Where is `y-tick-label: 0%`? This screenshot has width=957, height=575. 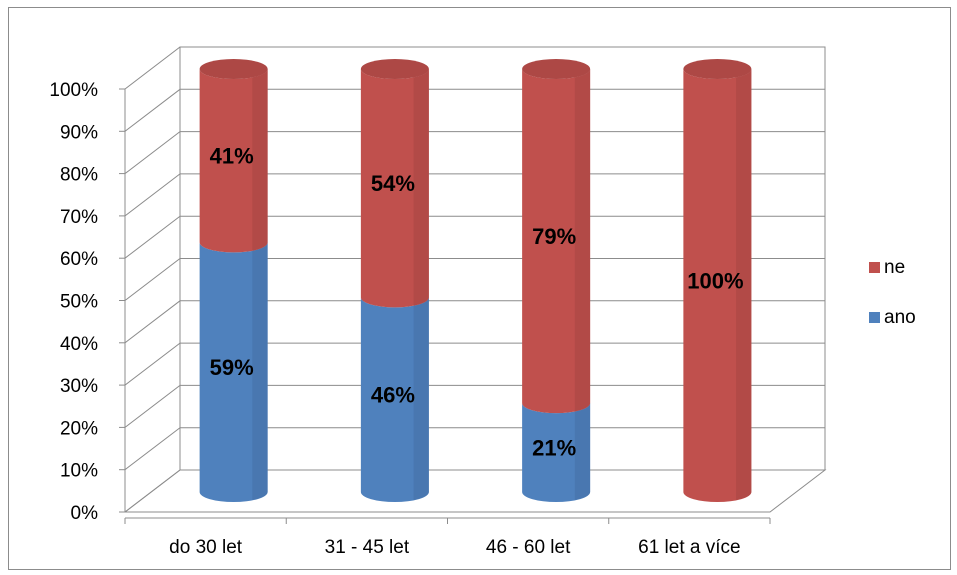 y-tick-label: 0% is located at coordinates (85, 513).